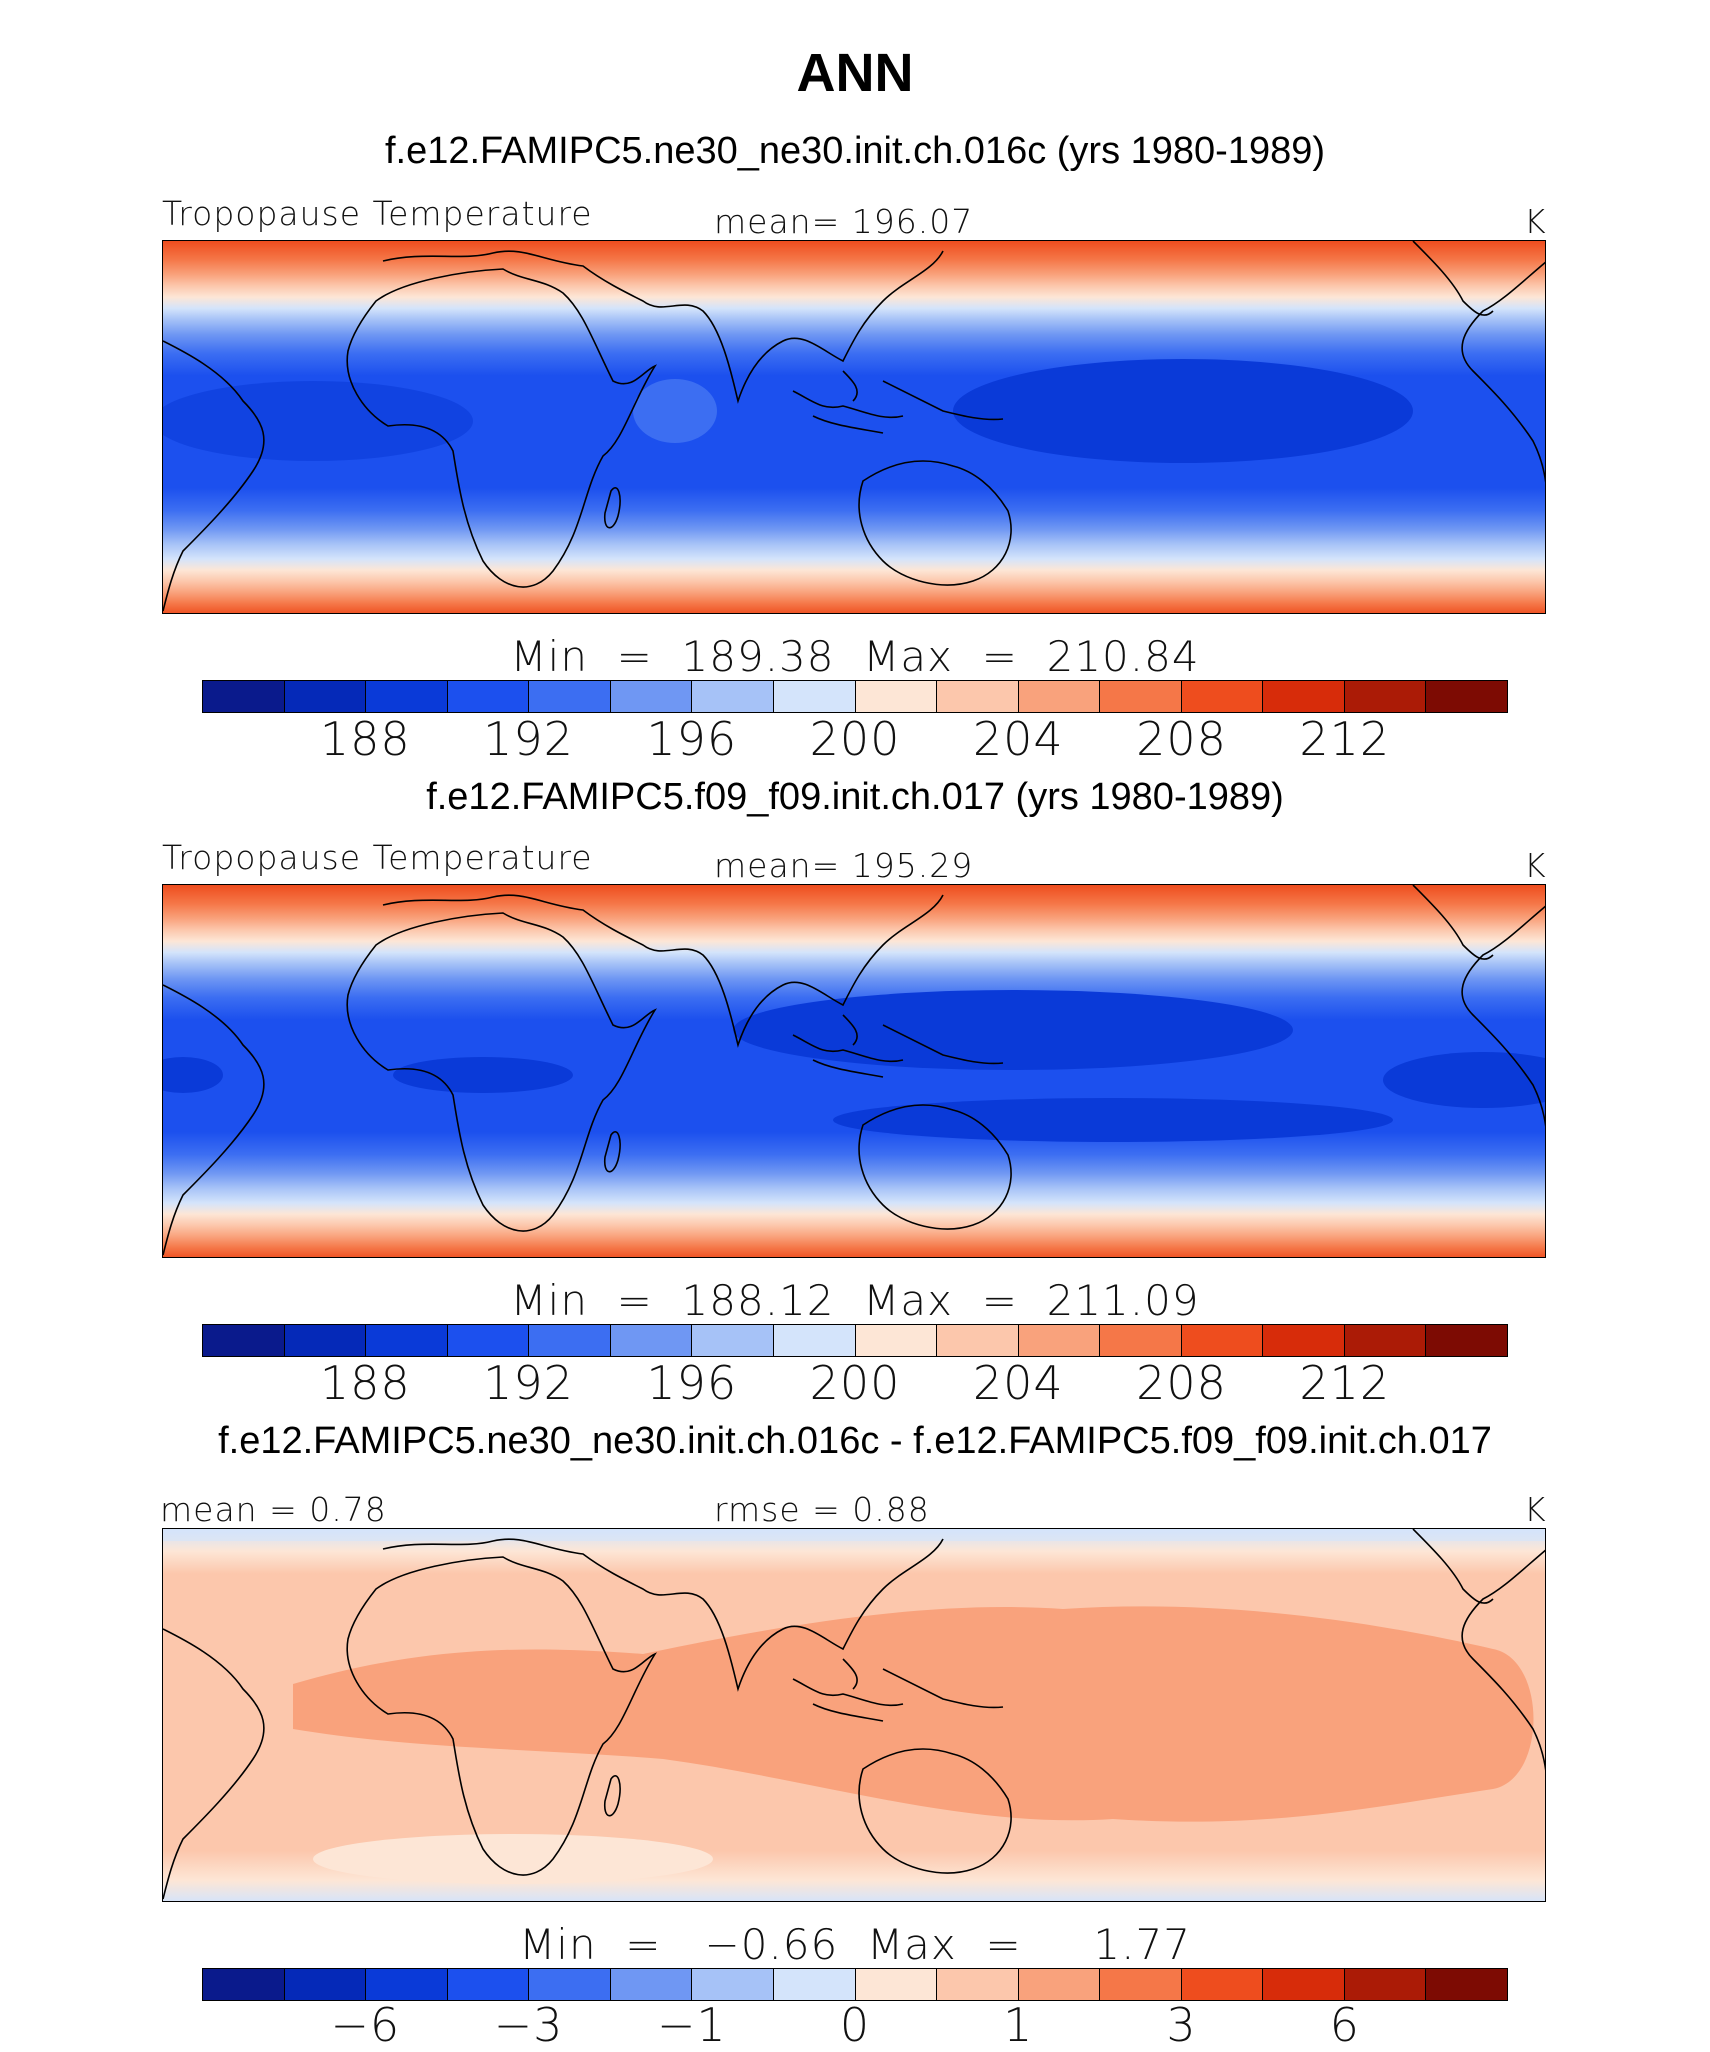 The height and width of the screenshot is (2052, 1710). I want to click on panel2-mean-label: mean= 195.29, so click(844, 865).